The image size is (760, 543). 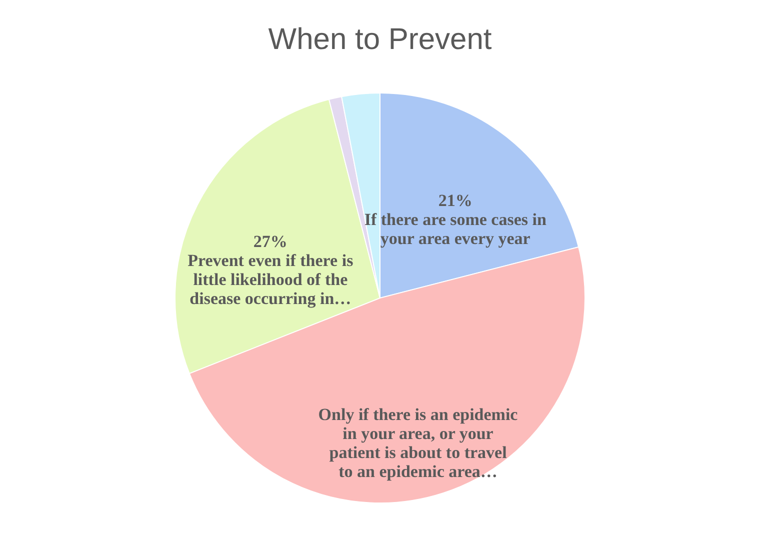 I want to click on chart-title: When to Prevent, so click(x=380, y=39).